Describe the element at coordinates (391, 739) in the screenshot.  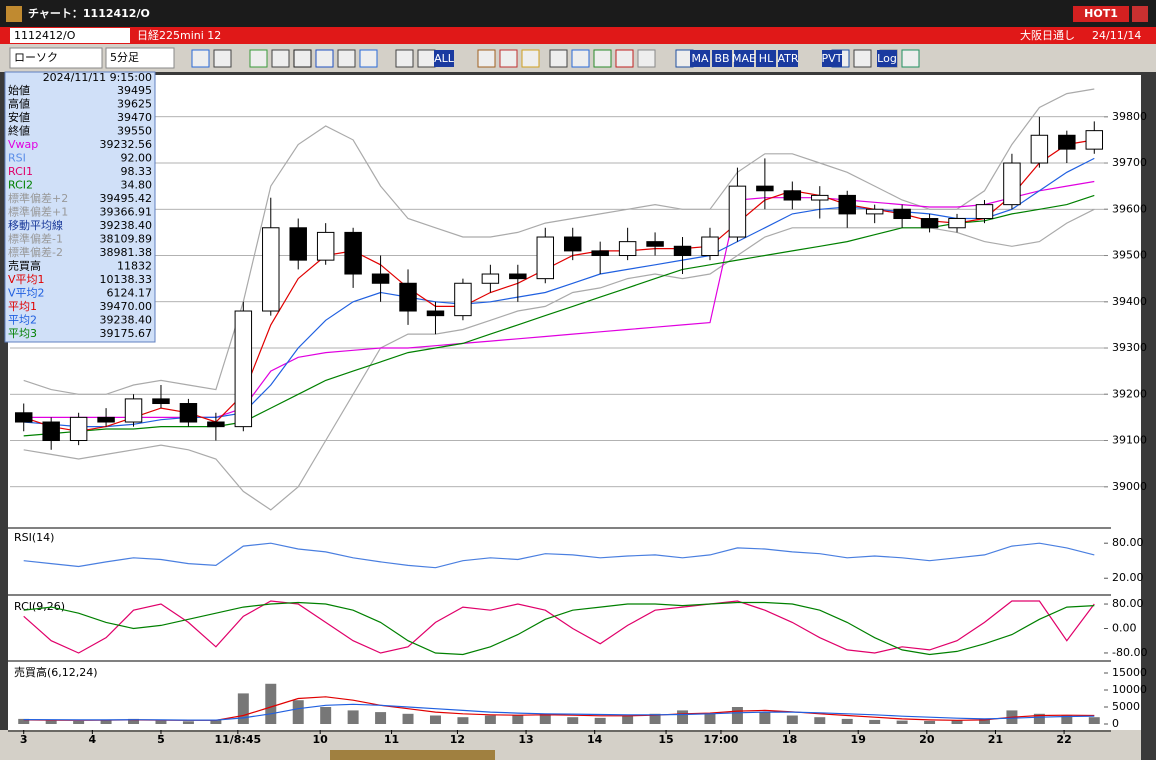
I see `x-tick-label: 11` at that location.